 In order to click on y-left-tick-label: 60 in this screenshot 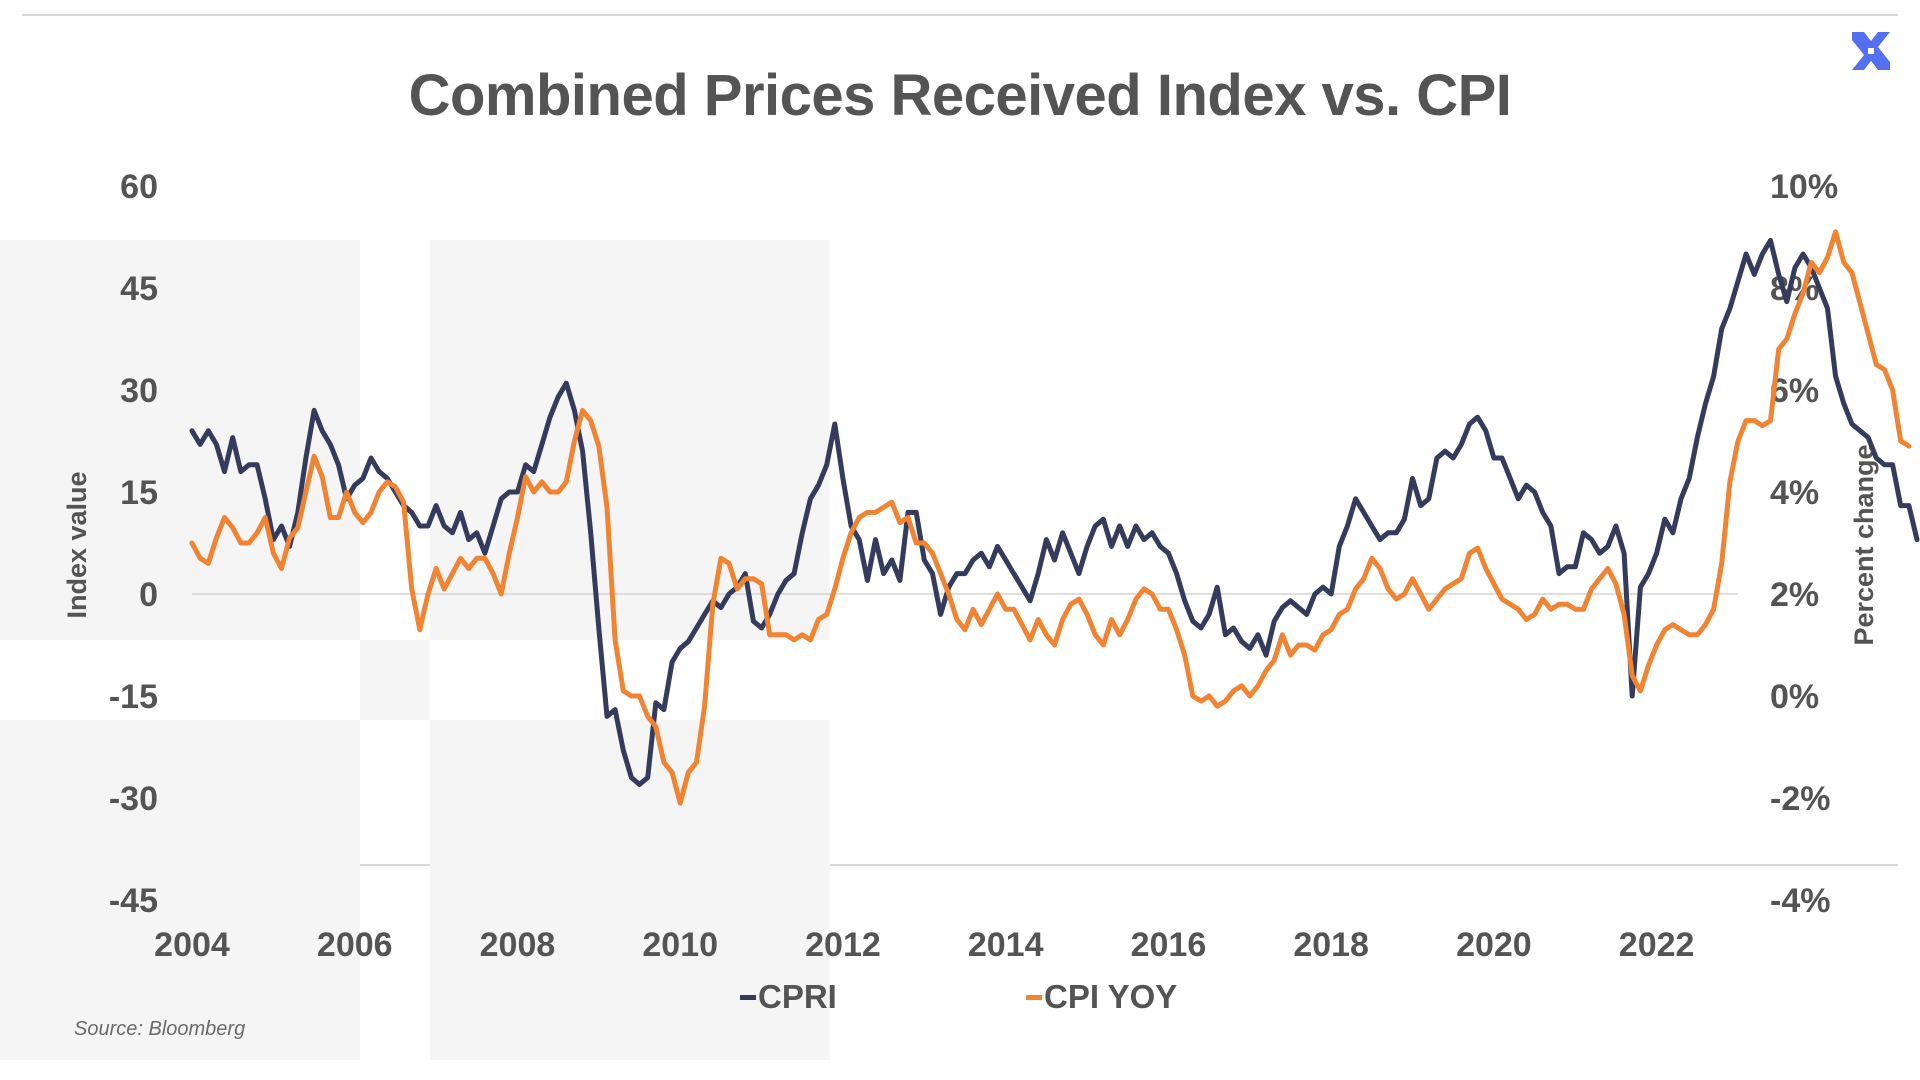, I will do `click(139, 187)`.